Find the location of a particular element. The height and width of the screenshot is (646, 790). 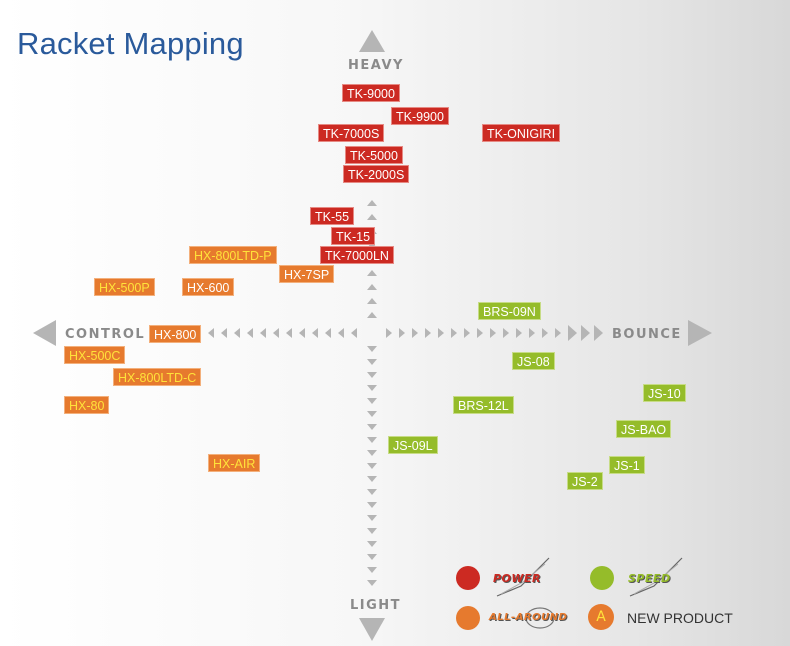

racket-tag-hx-7sp: HX-7SP is located at coordinates (307, 274).